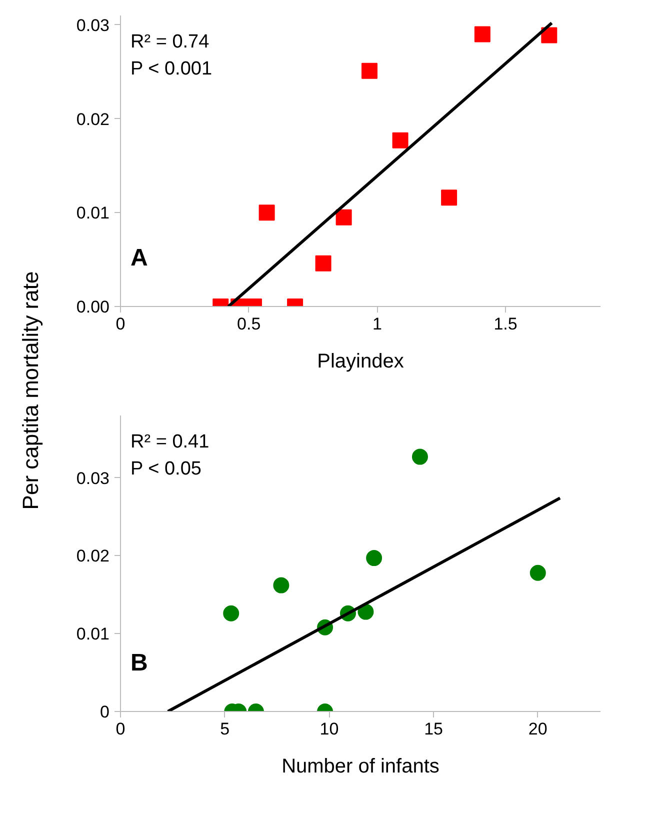  I want to click on x-tick-label: 1.5, so click(506, 324).